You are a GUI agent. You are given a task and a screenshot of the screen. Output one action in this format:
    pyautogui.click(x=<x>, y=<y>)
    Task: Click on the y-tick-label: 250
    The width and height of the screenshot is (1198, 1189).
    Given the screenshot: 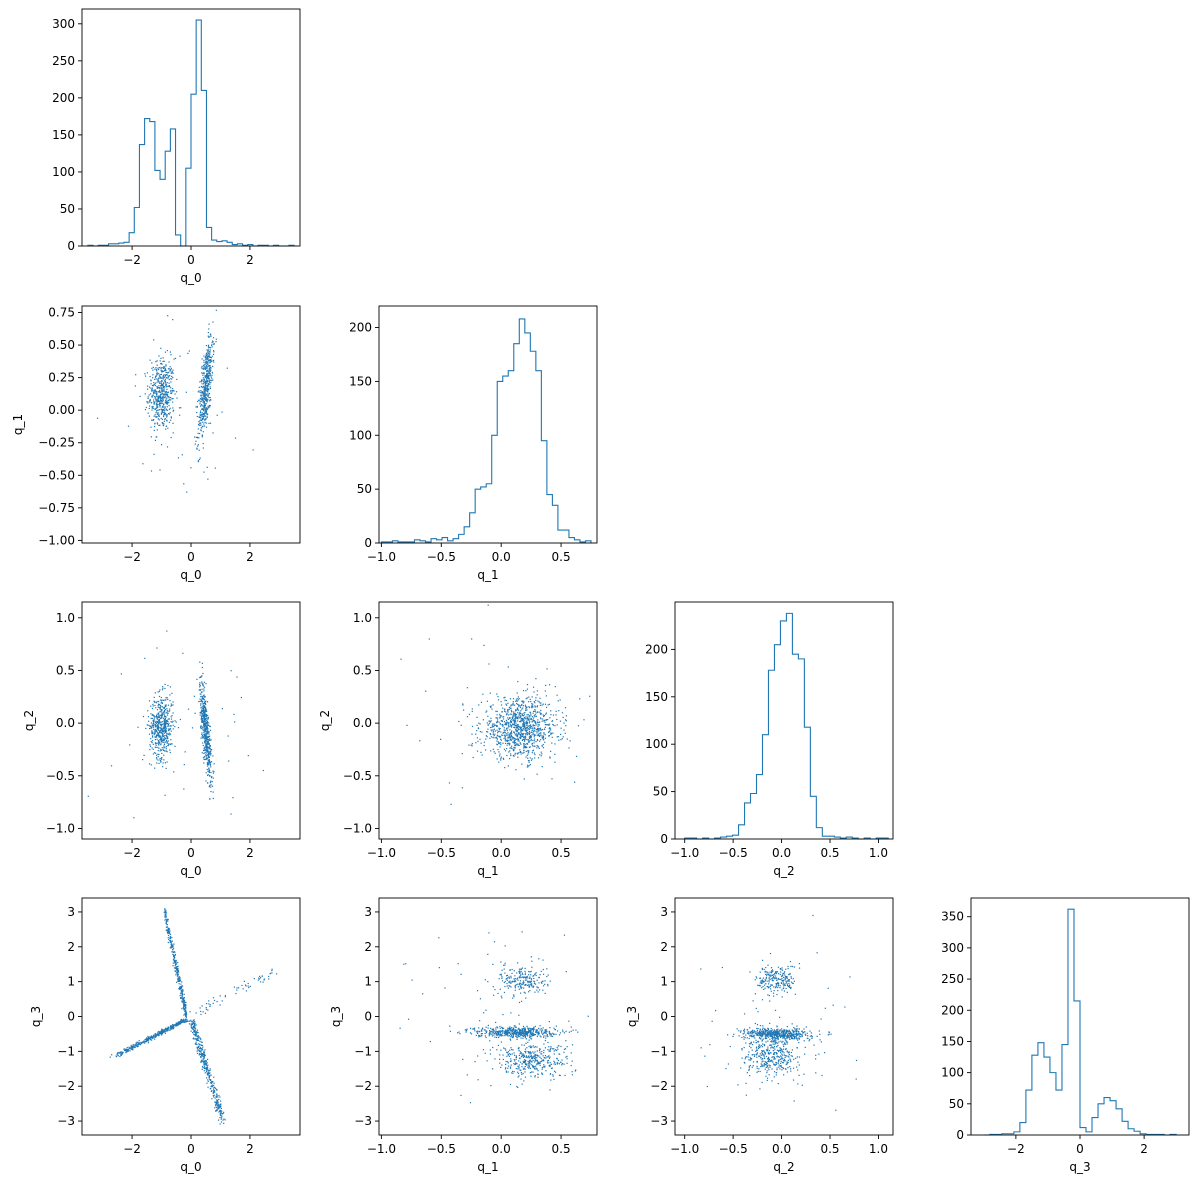 What is the action you would take?
    pyautogui.click(x=952, y=979)
    